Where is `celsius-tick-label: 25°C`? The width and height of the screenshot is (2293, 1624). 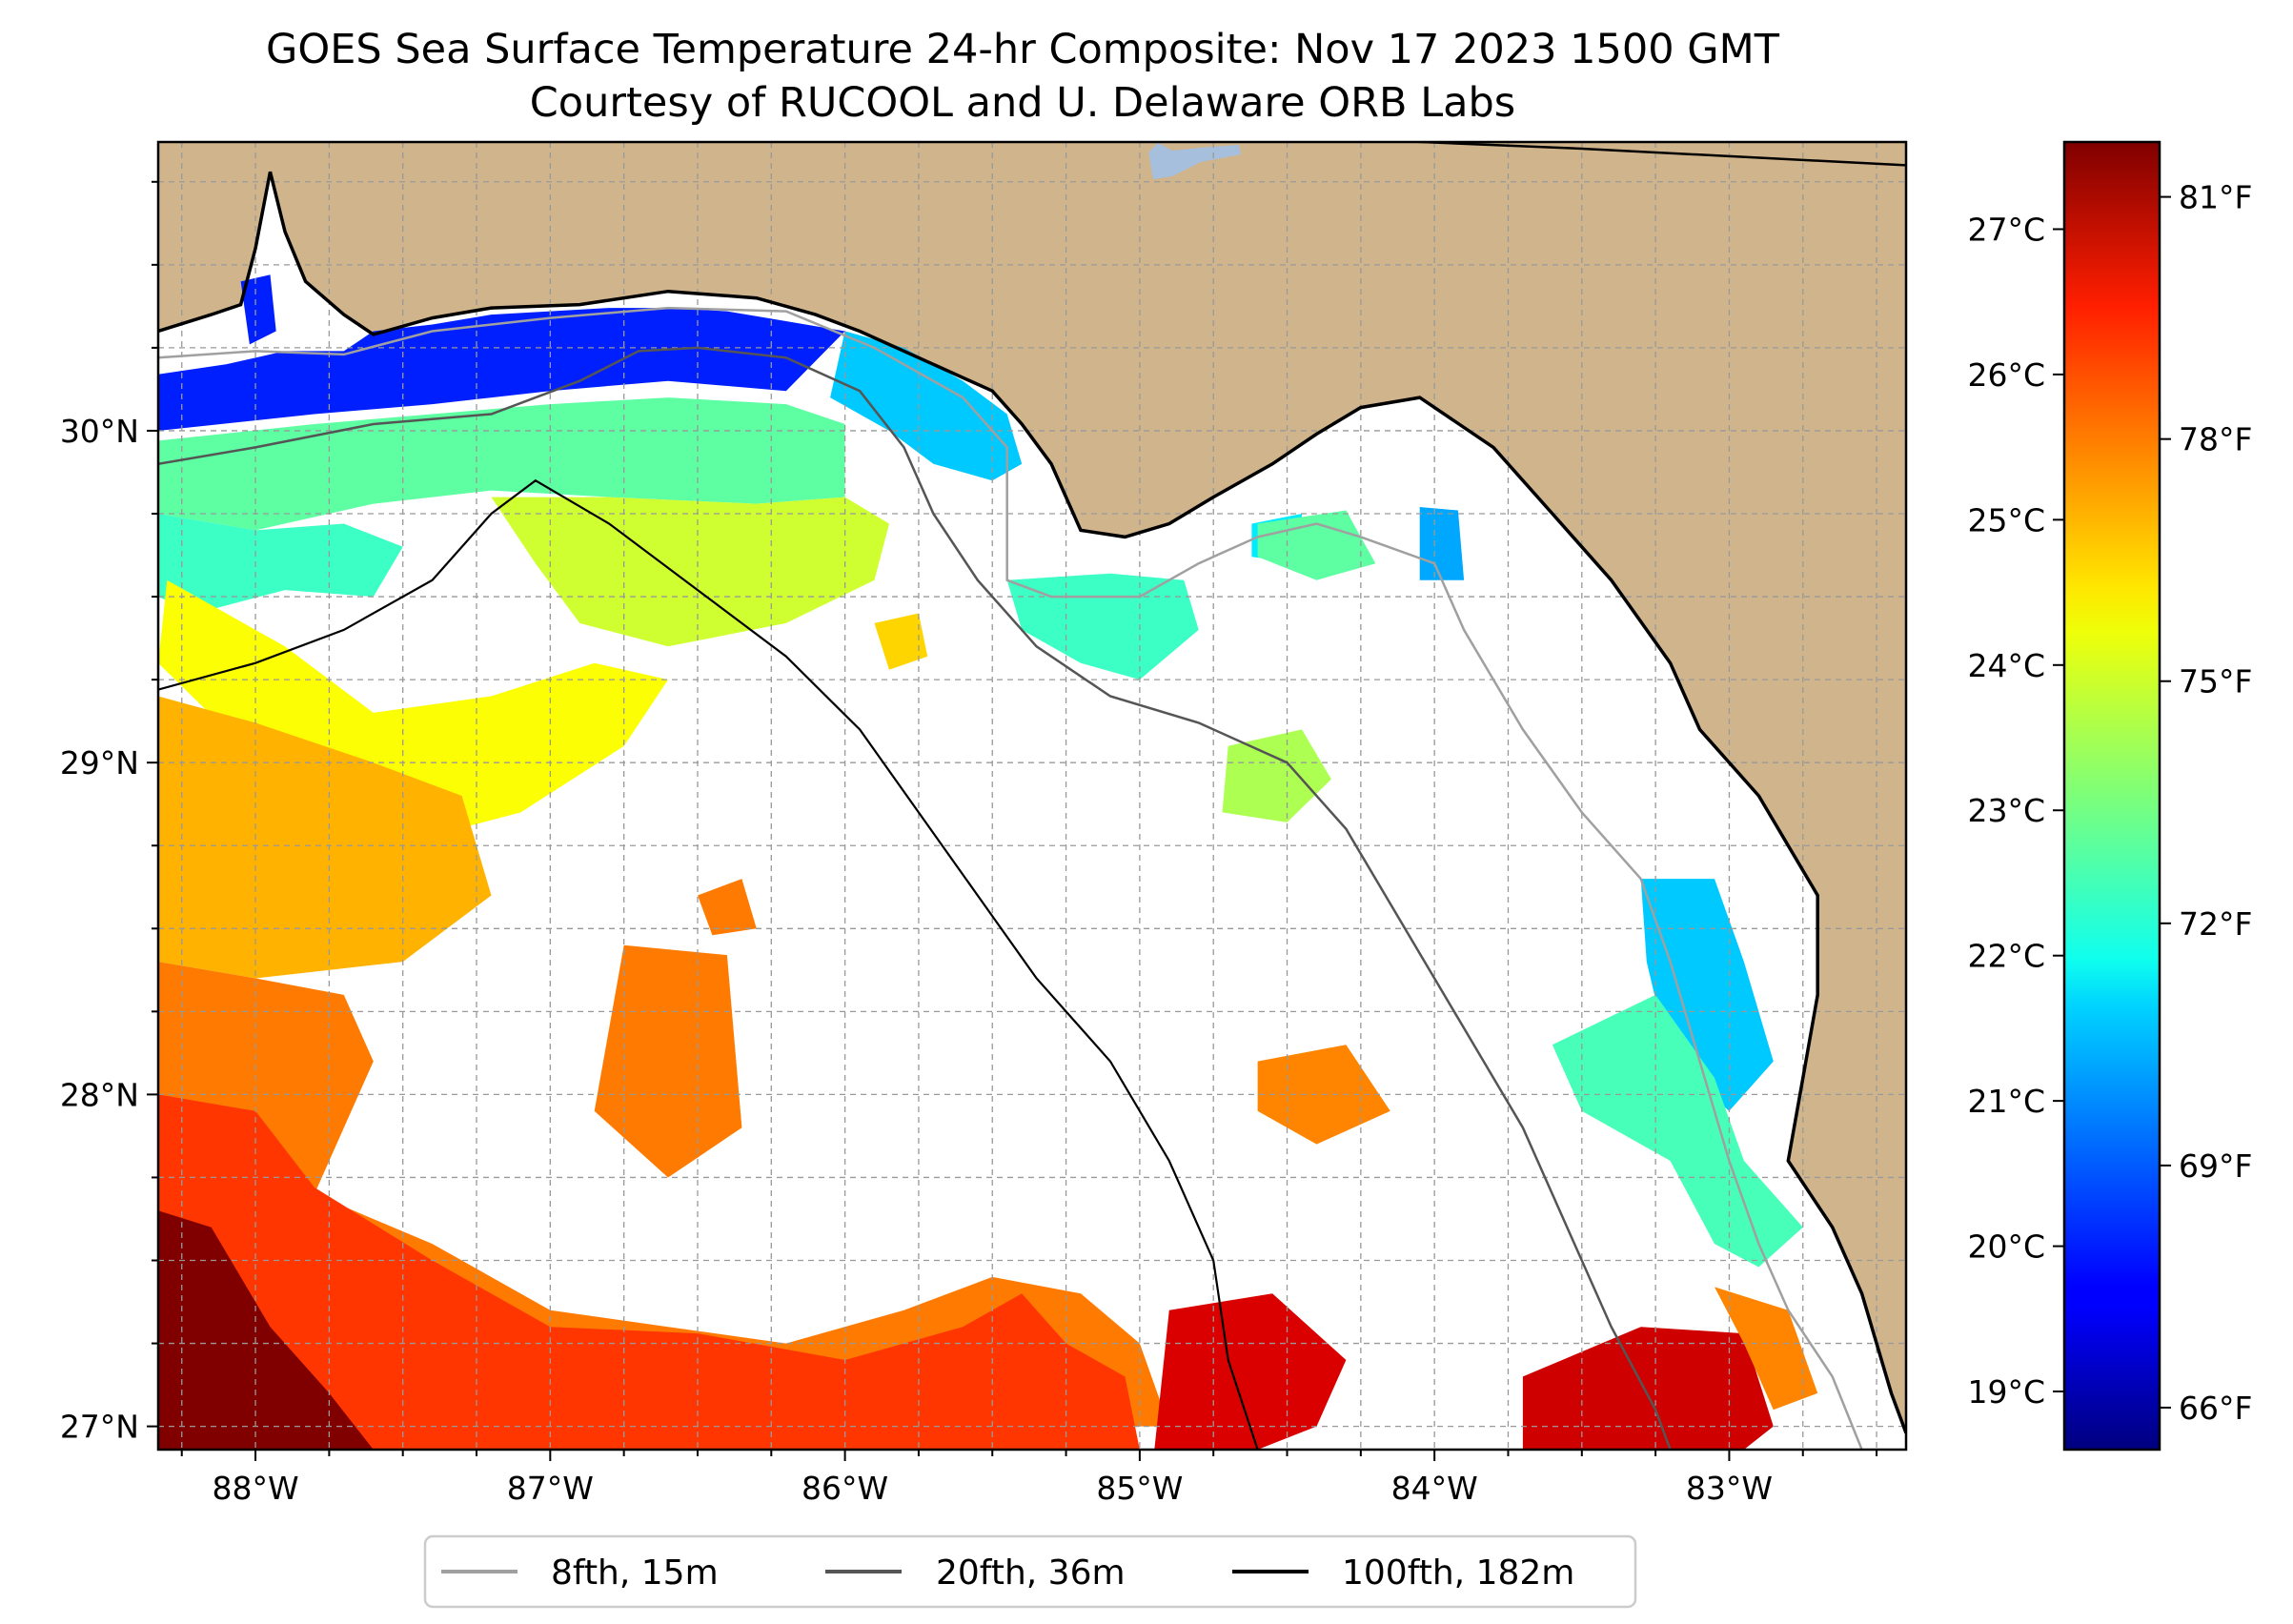
celsius-tick-label: 25°C is located at coordinates (2006, 519).